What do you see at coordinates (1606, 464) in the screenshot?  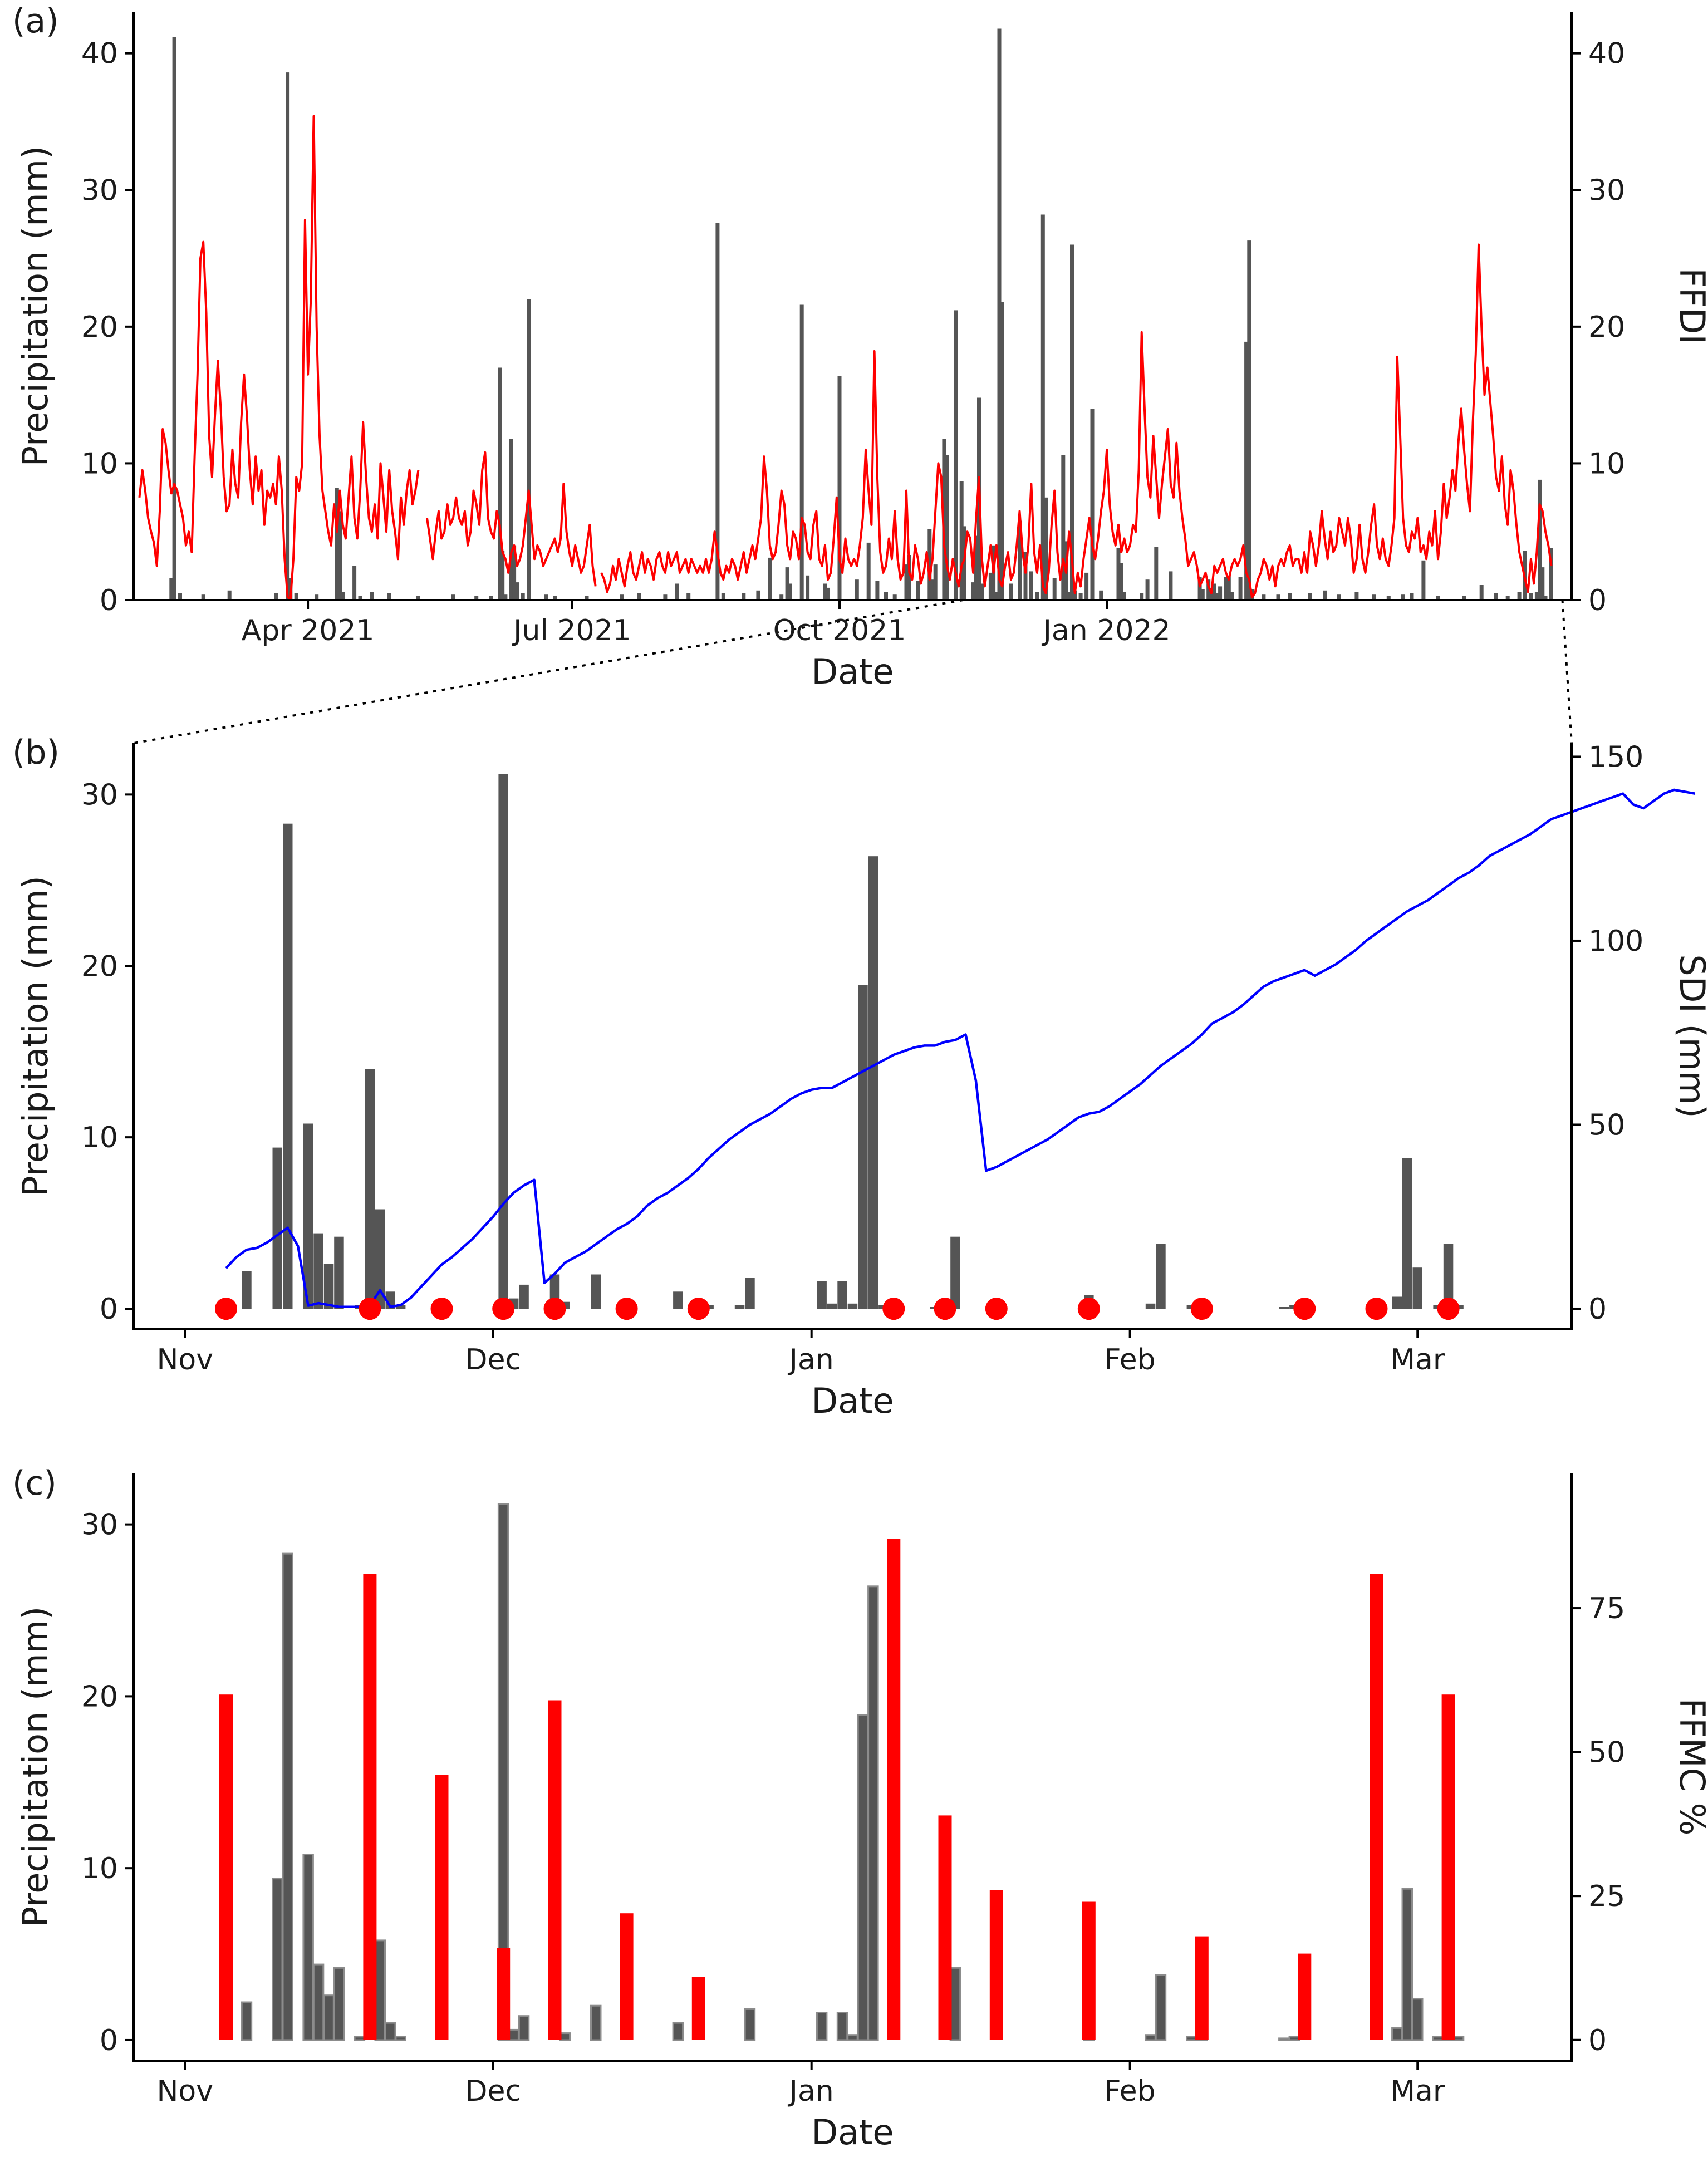 I see `y2-tick-label: 10` at bounding box center [1606, 464].